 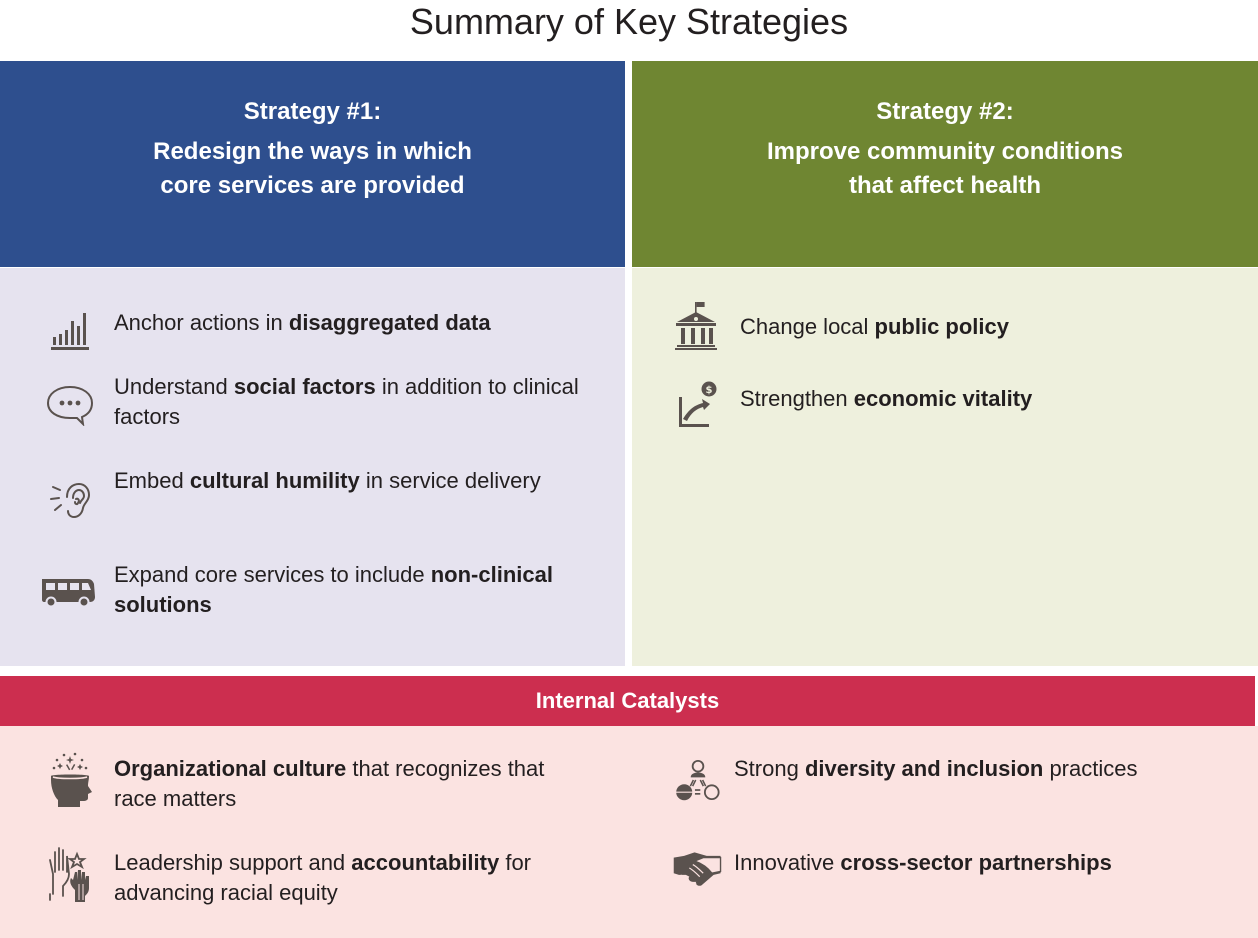 What do you see at coordinates (70, 330) in the screenshot?
I see `bar-chart-icon` at bounding box center [70, 330].